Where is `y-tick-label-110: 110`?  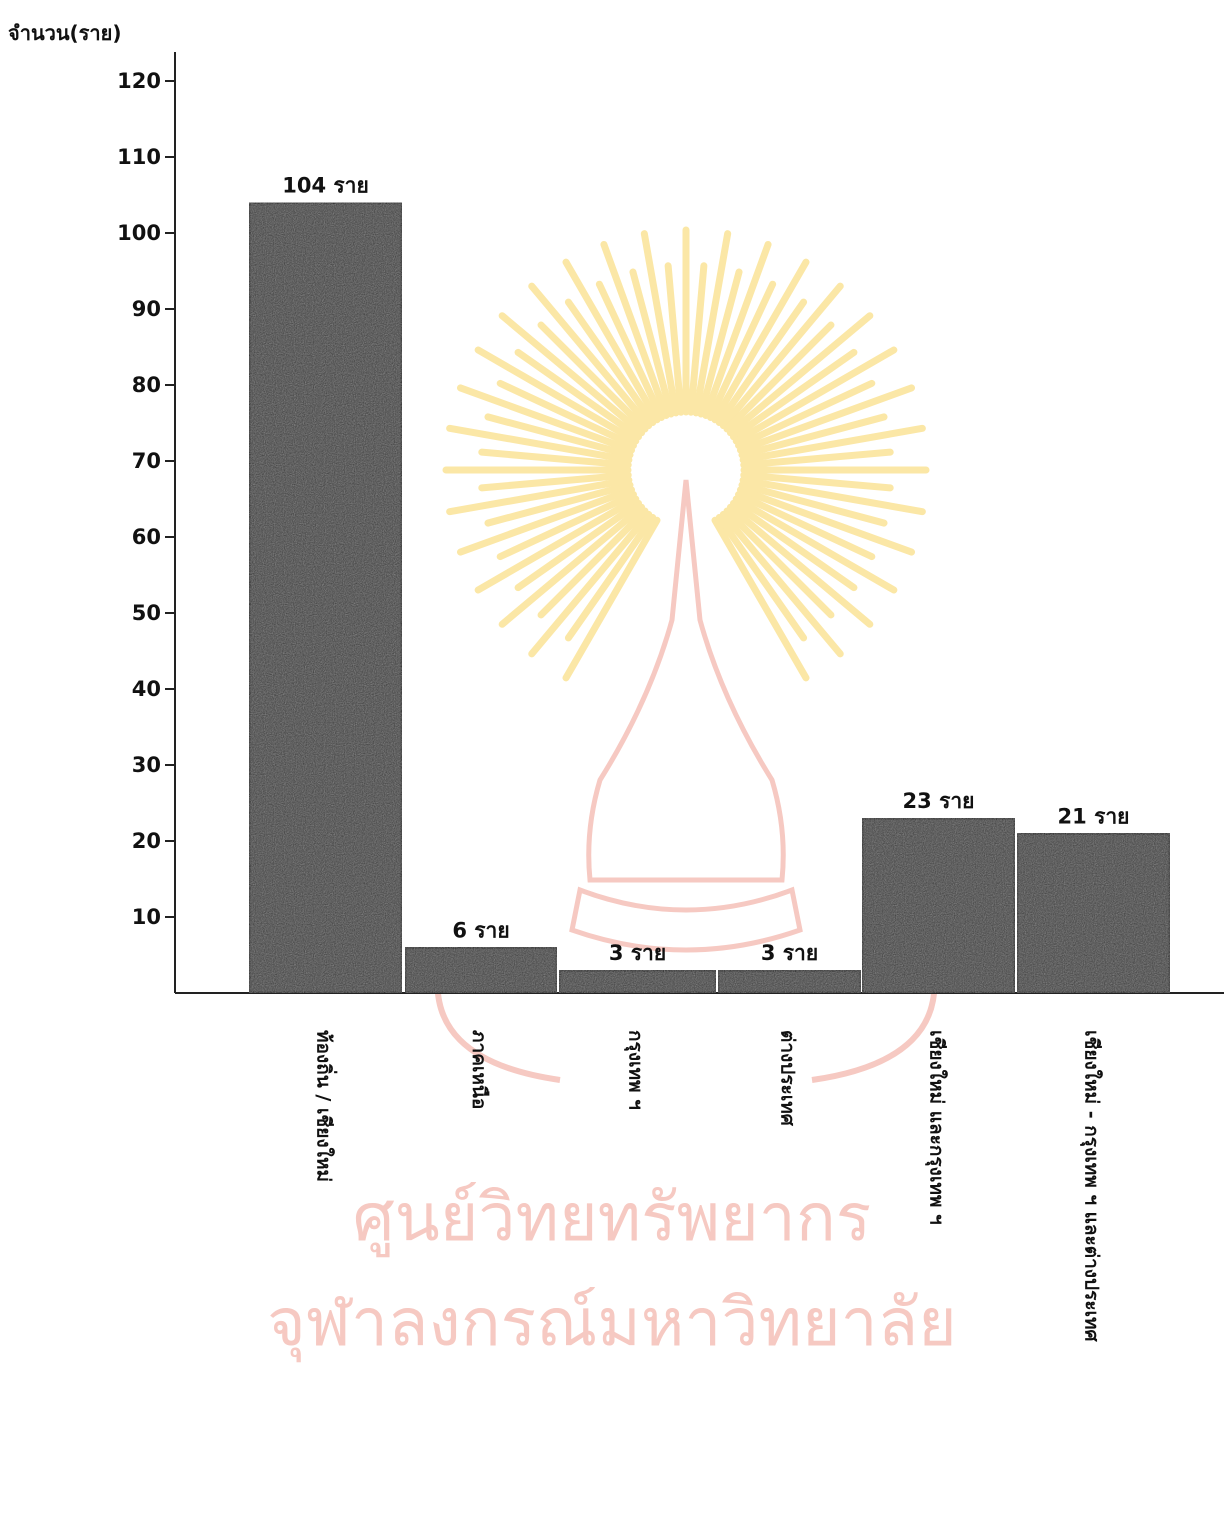 y-tick-label-110: 110 is located at coordinates (139, 157).